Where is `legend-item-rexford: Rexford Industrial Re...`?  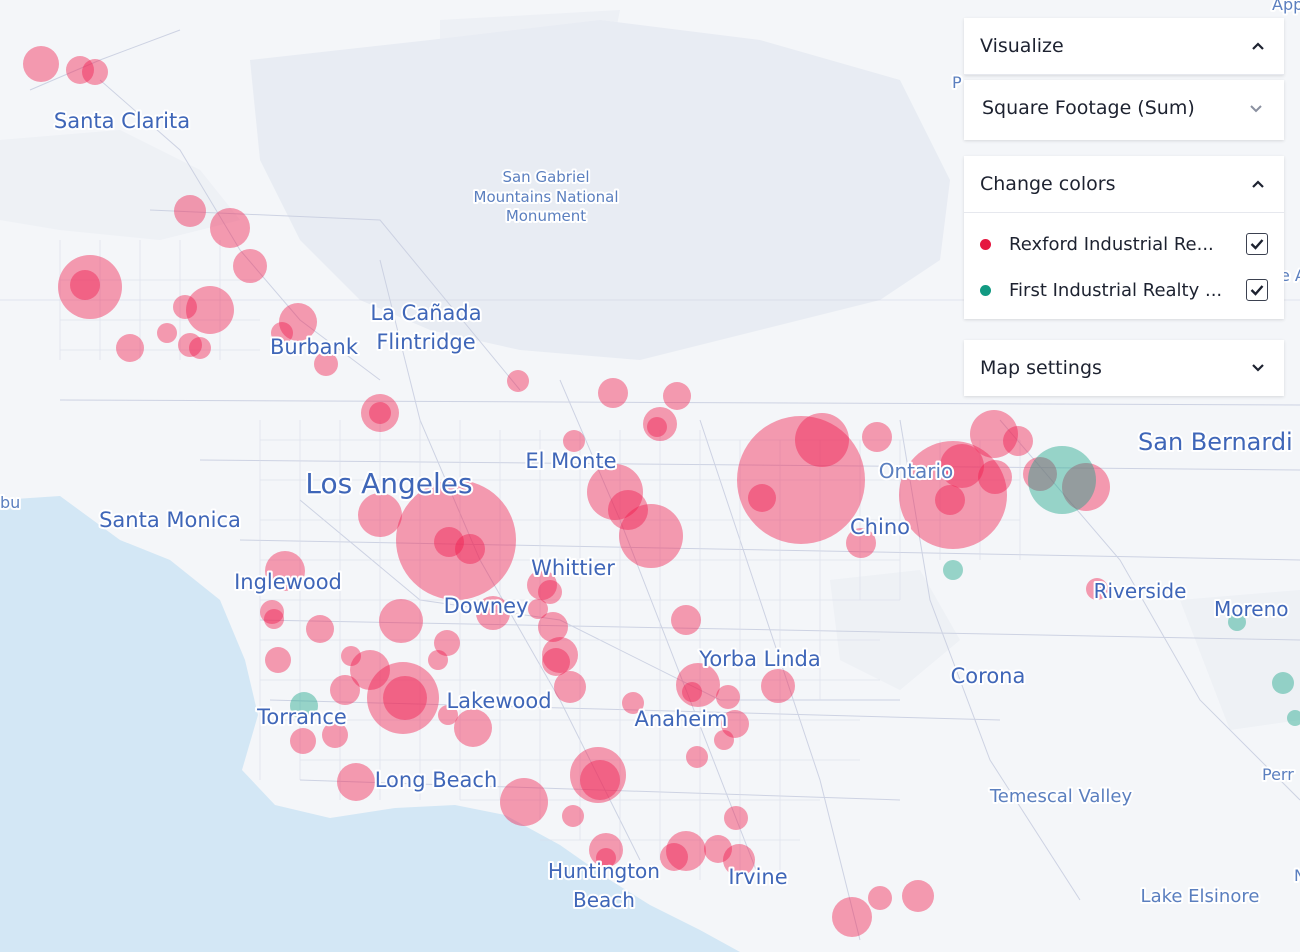 legend-item-rexford: Rexford Industrial Re... is located at coordinates (1124, 244).